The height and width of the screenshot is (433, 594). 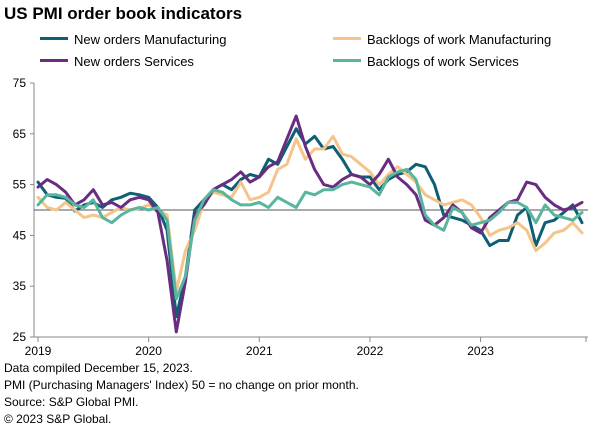 I want to click on legend-item-new-orders-services: New orders Services, so click(x=117, y=61).